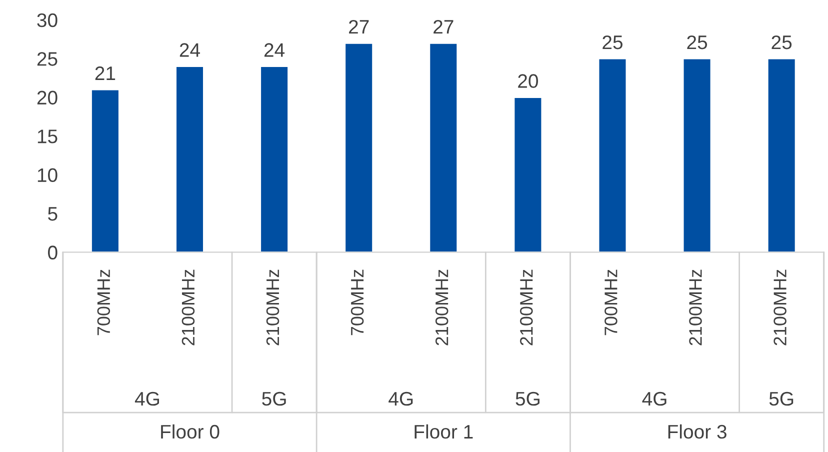 The height and width of the screenshot is (452, 828). What do you see at coordinates (697, 431) in the screenshot?
I see `text: Floor 3` at bounding box center [697, 431].